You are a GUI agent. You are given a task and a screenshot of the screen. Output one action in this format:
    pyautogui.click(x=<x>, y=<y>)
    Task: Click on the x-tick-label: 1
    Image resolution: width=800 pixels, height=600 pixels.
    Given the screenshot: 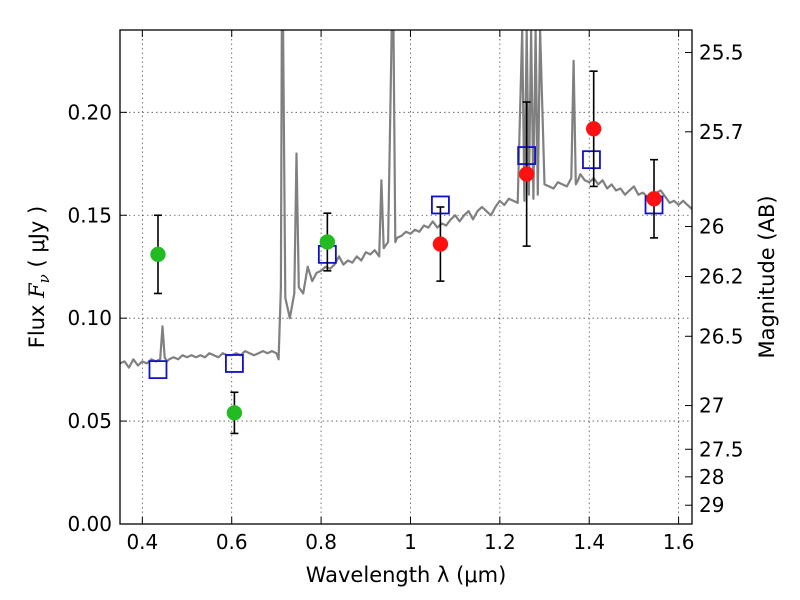 What is the action you would take?
    pyautogui.click(x=410, y=542)
    